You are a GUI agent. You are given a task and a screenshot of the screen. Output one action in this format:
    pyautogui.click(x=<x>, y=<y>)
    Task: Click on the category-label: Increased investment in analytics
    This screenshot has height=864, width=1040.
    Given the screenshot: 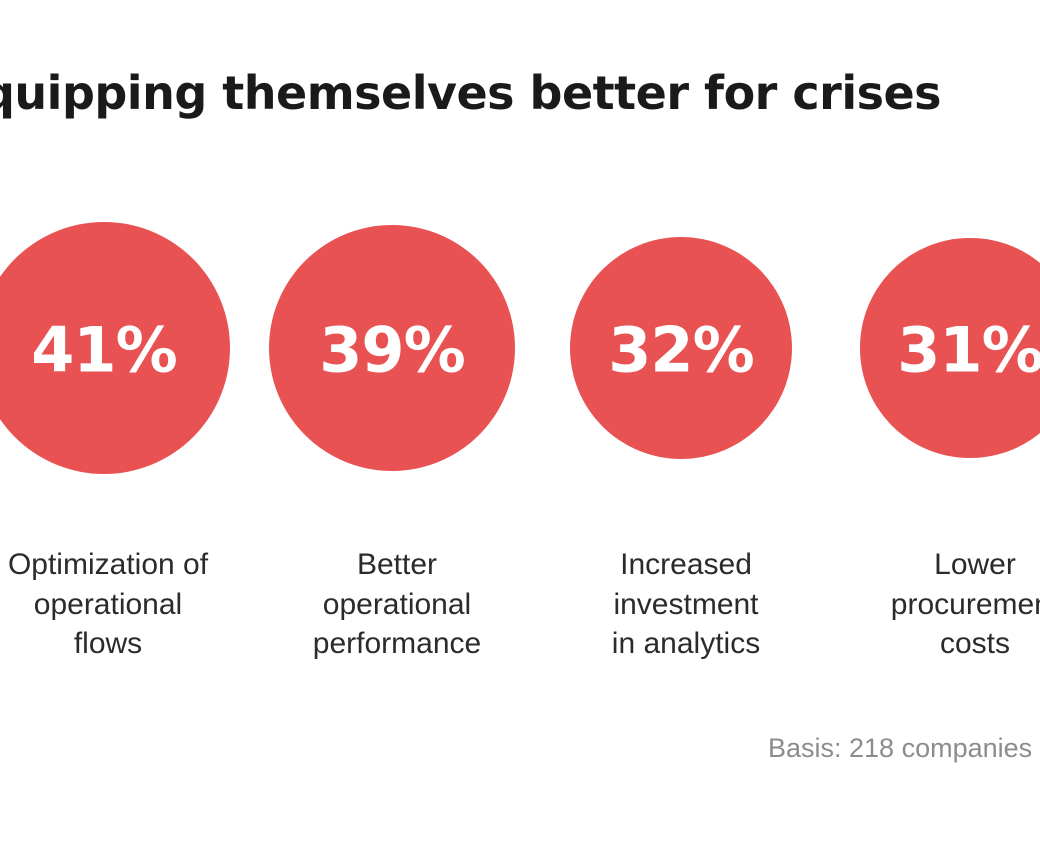 What is the action you would take?
    pyautogui.click(x=686, y=604)
    